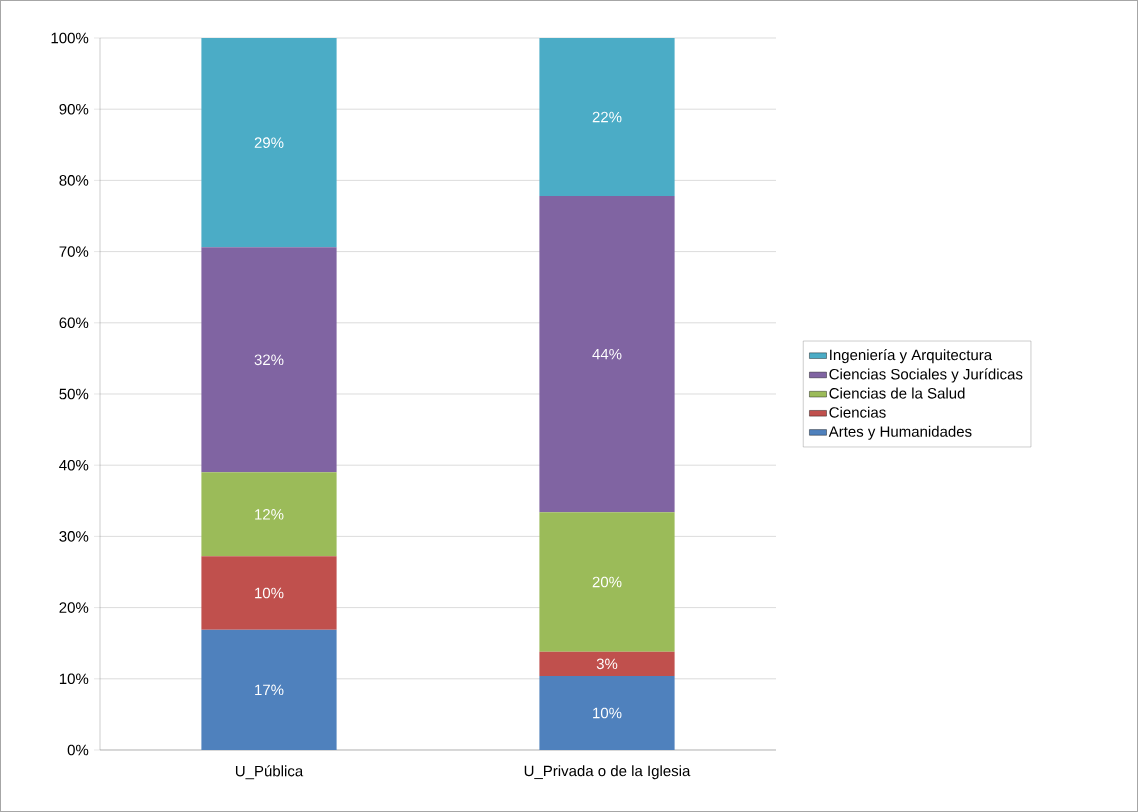 This screenshot has height=812, width=1138. What do you see at coordinates (926, 375) in the screenshot?
I see `legend-label: Ciencias Sociales y Jurídicas` at bounding box center [926, 375].